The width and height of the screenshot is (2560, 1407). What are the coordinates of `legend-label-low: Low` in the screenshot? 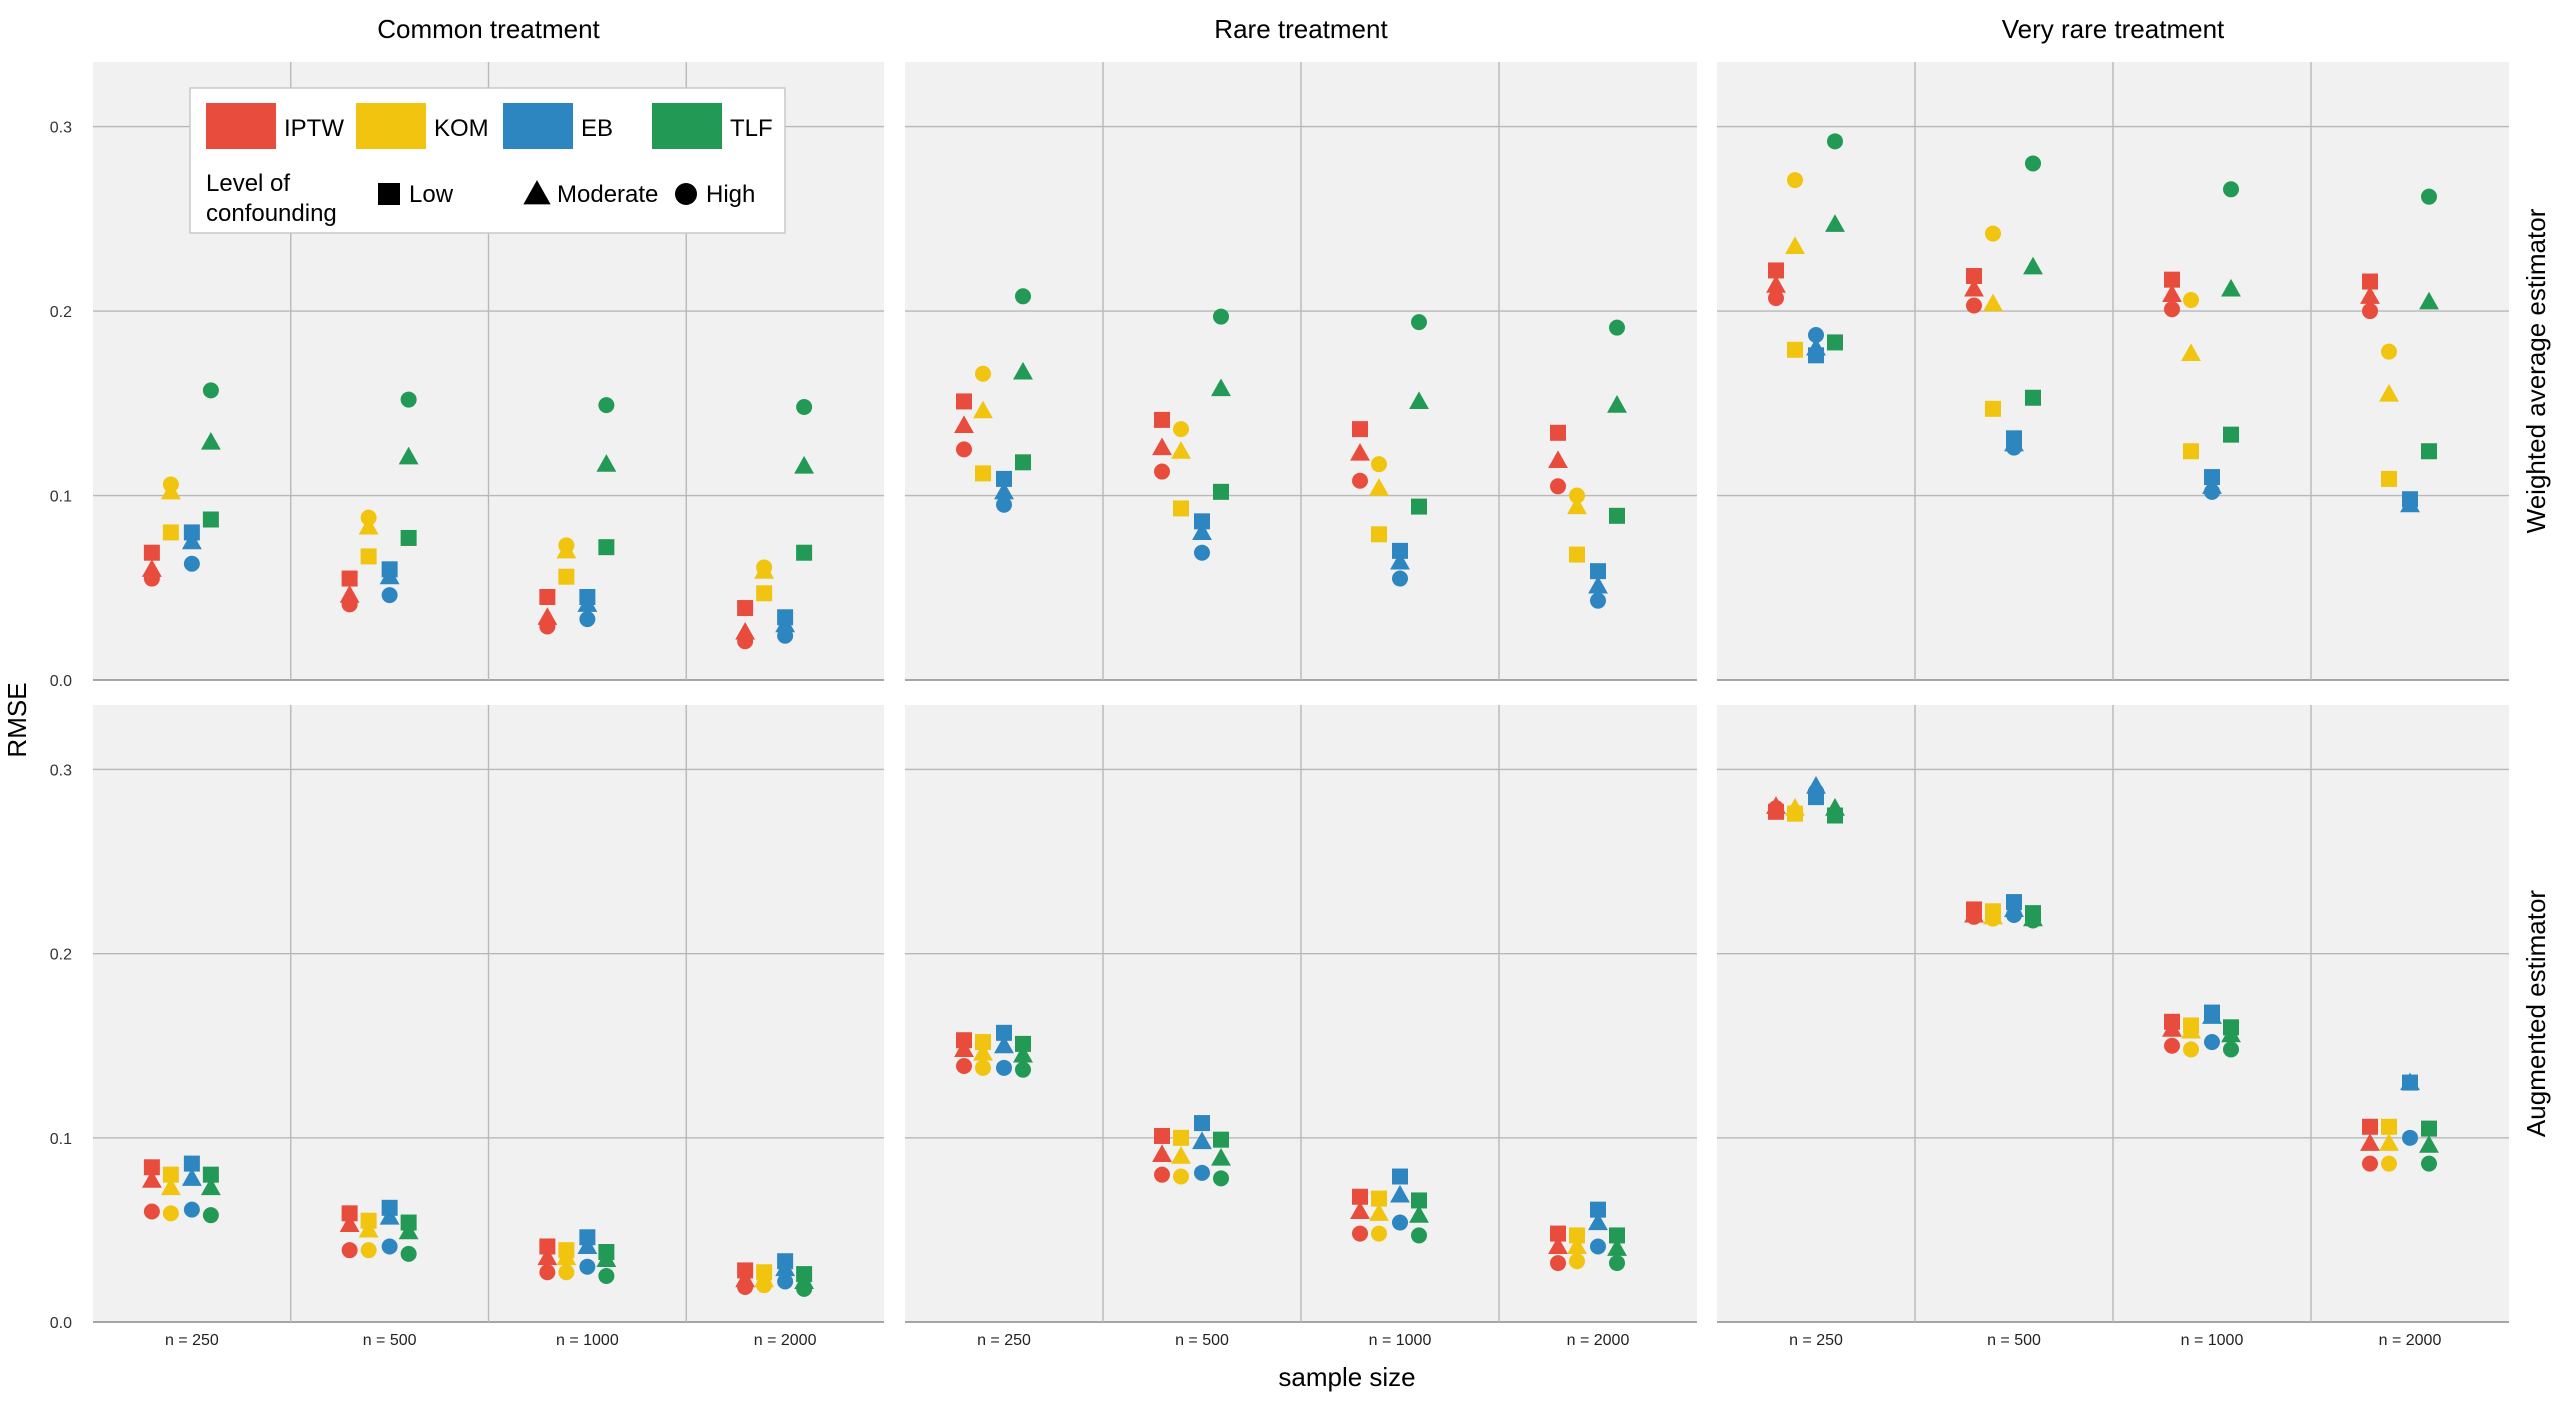 It's located at (431, 194).